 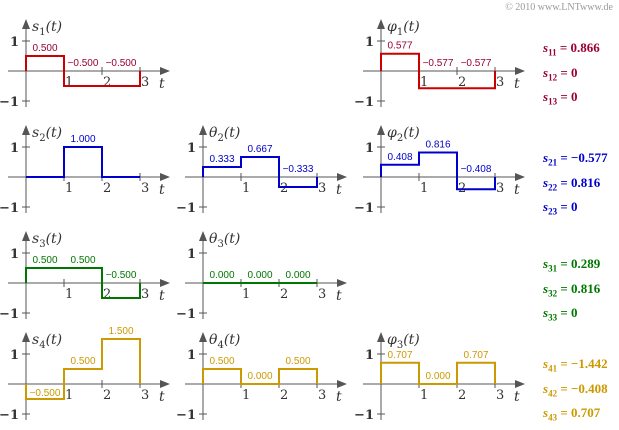 What do you see at coordinates (403, 28) in the screenshot?
I see `plot-title: φ1(t)` at bounding box center [403, 28].